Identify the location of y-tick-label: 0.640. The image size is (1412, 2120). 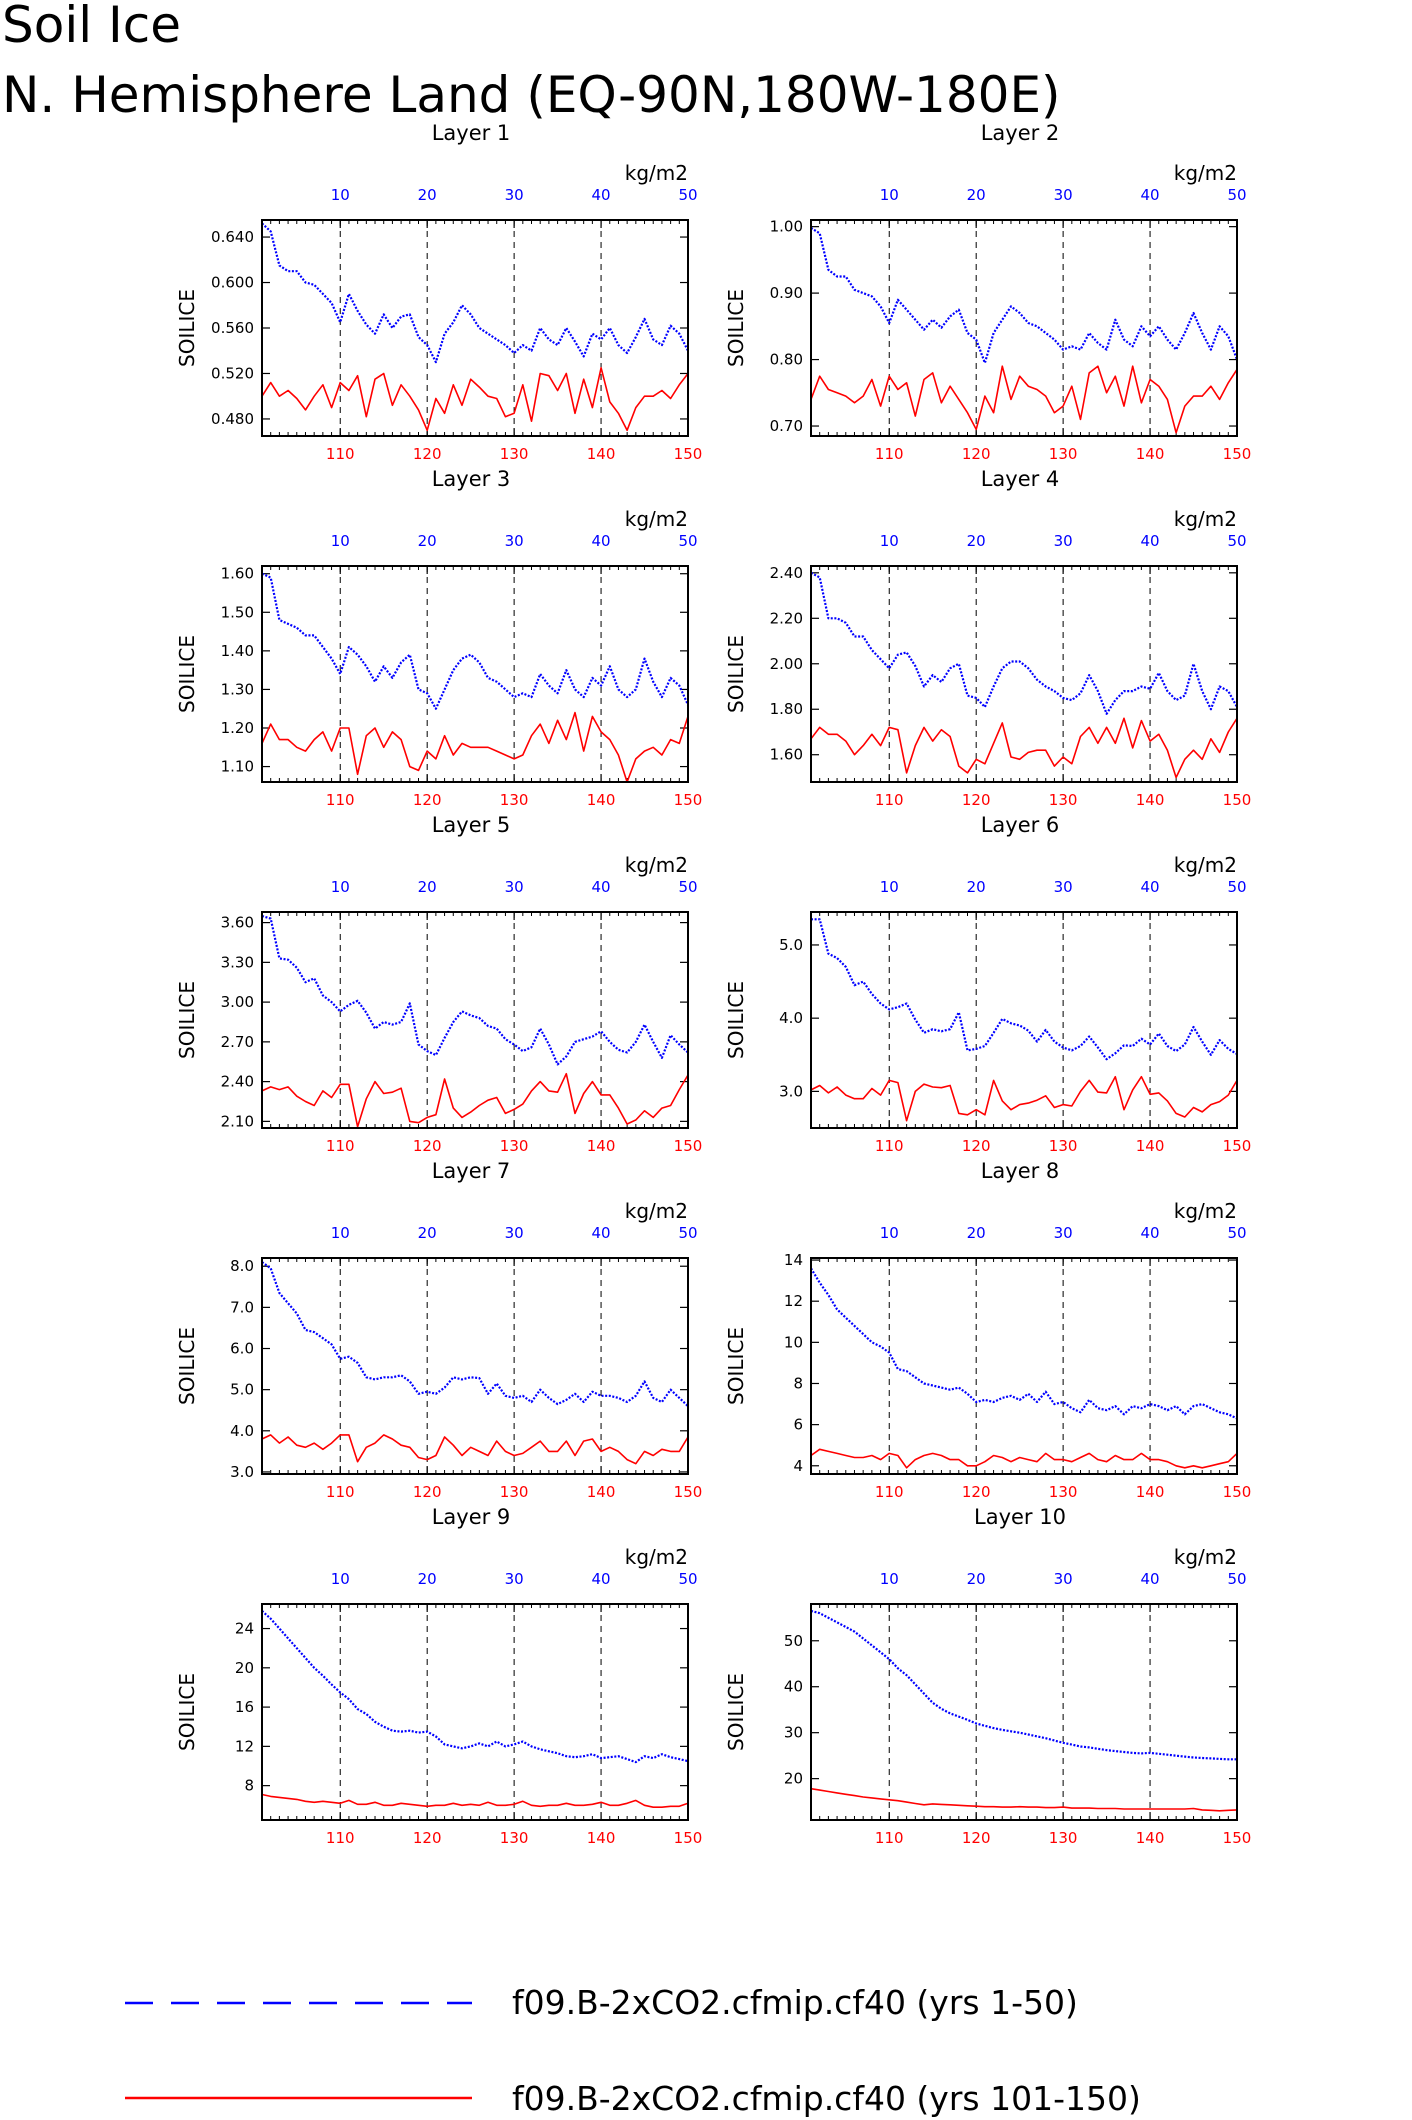
(232, 237).